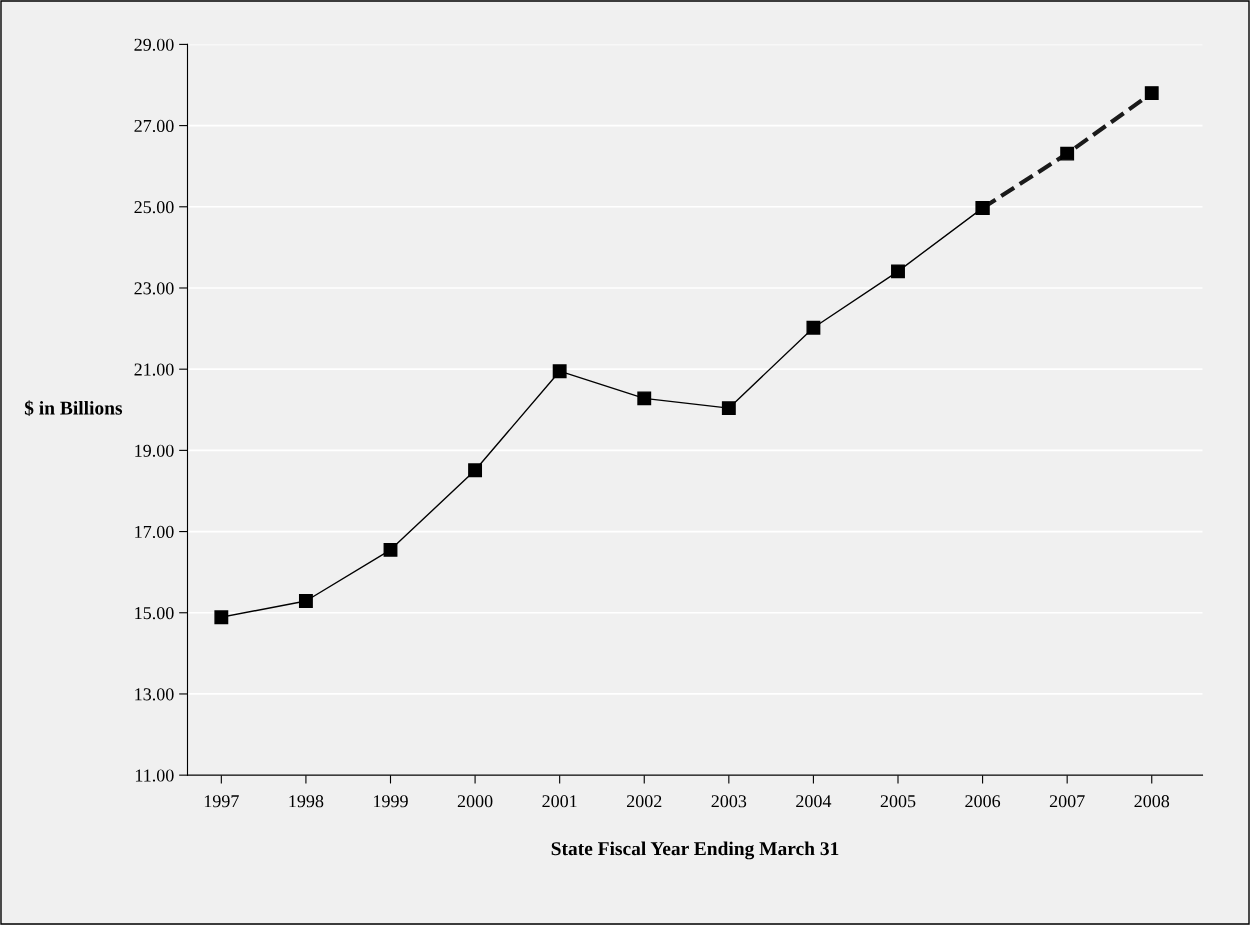 The image size is (1250, 925). What do you see at coordinates (154, 126) in the screenshot?
I see `y-tick-label: 27.00` at bounding box center [154, 126].